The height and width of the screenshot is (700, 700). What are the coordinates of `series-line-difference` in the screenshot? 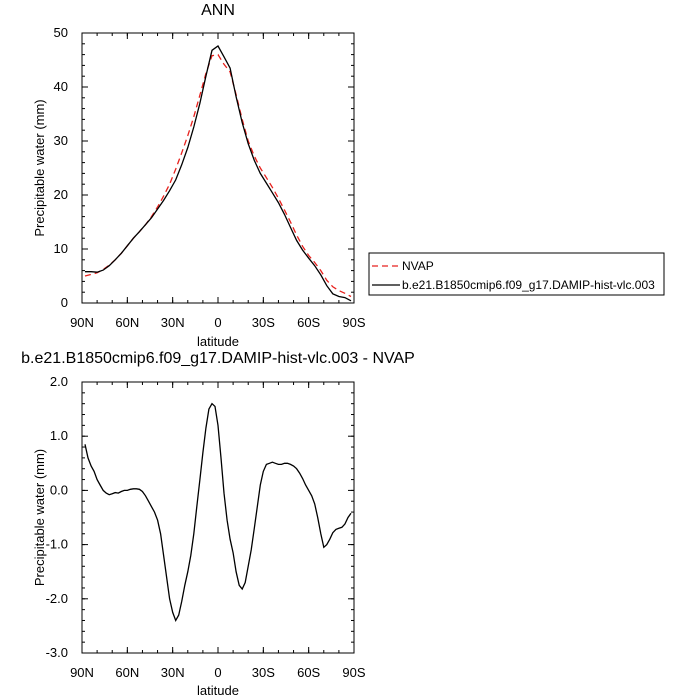 It's located at (218, 512).